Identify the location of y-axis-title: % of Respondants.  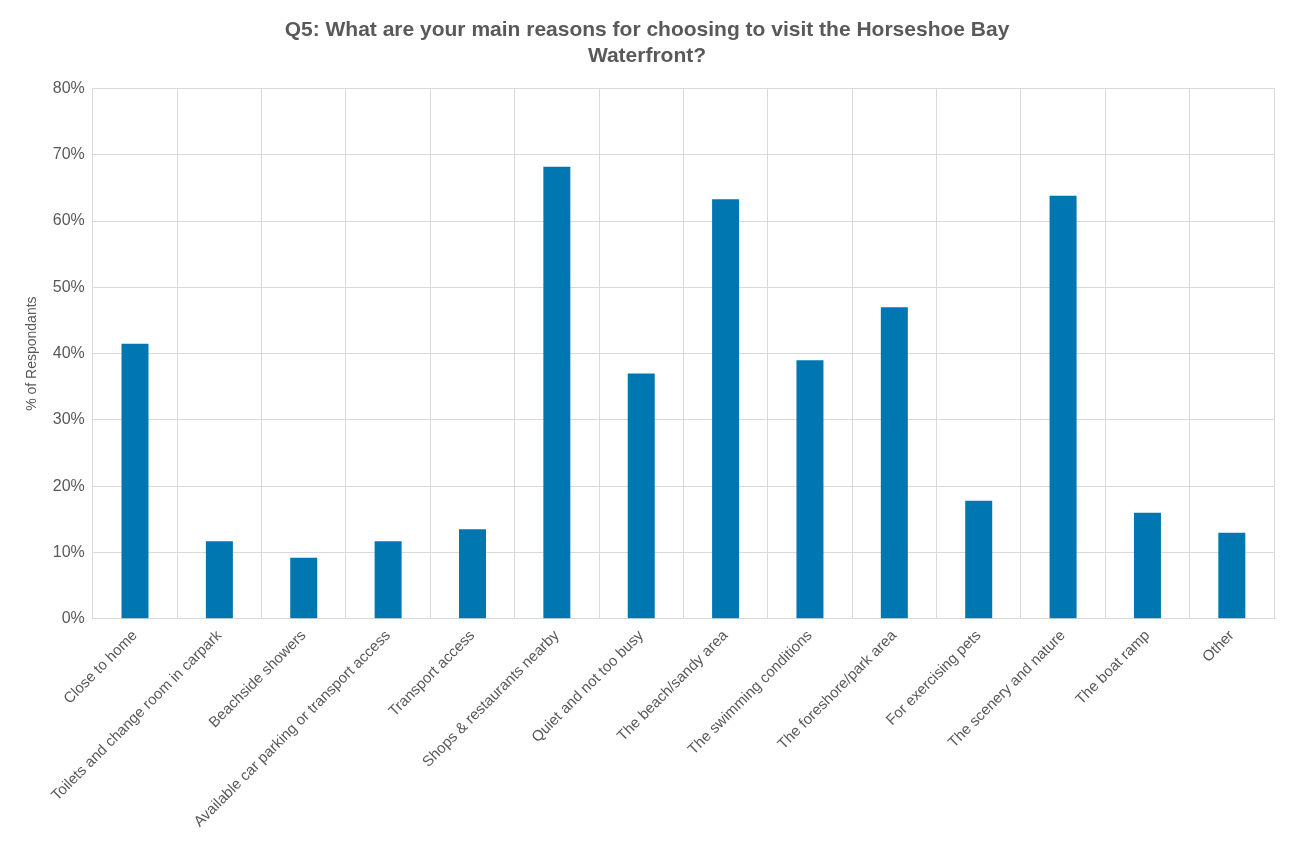
(31, 353).